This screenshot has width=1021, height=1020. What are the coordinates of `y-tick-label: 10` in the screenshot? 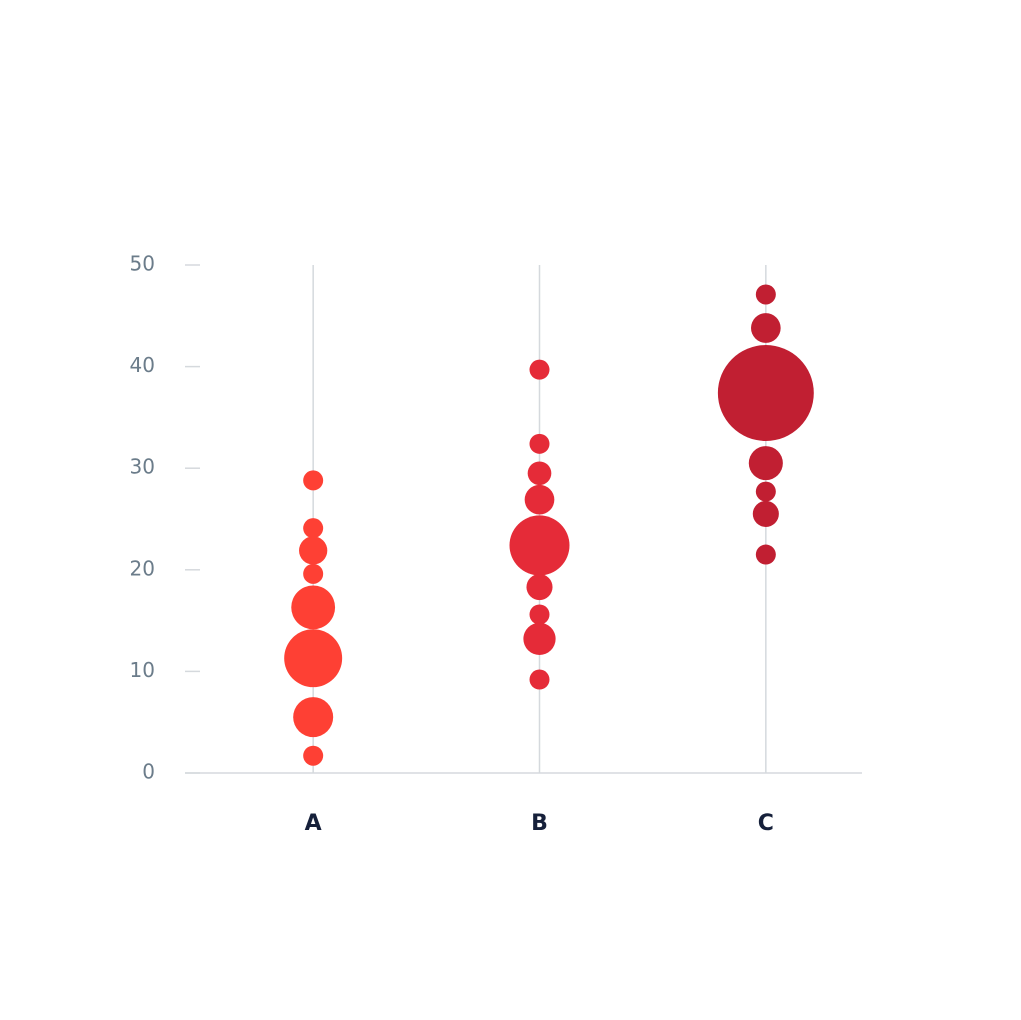 It's located at (142, 670).